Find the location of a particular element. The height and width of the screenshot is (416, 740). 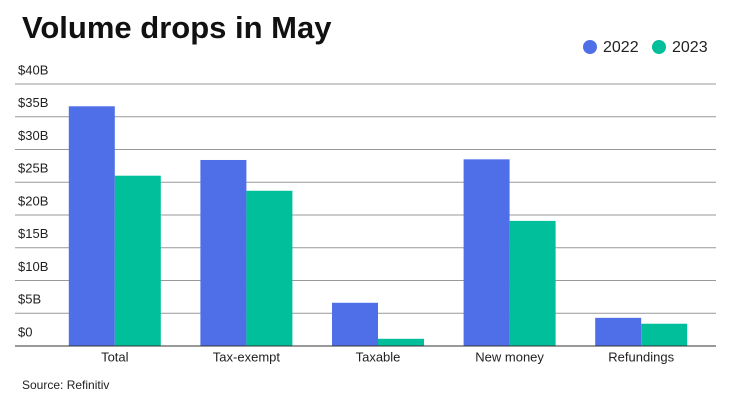

y-tick-label: $10B is located at coordinates (33, 266).